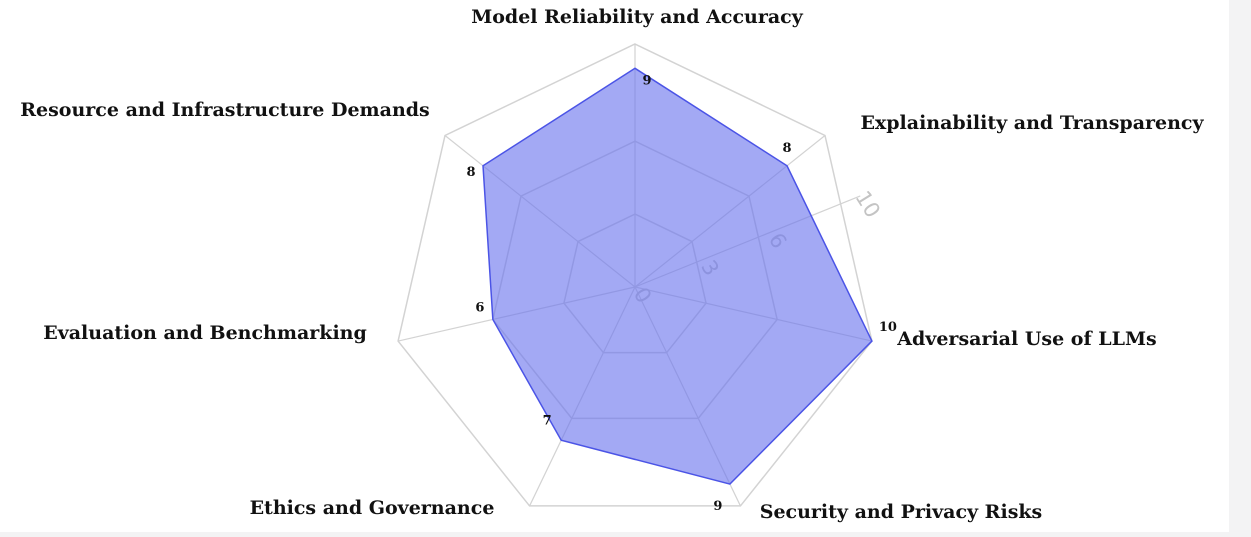 The image size is (1251, 537). Describe the element at coordinates (1032, 123) in the screenshot. I see `category-label: Explainability and Transparency` at that location.